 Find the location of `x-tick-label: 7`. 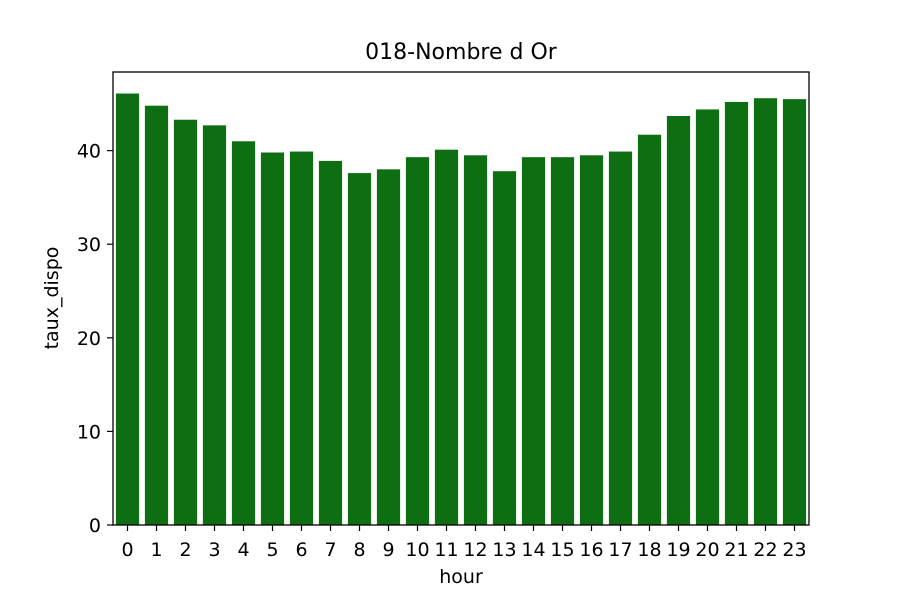

x-tick-label: 7 is located at coordinates (330, 550).